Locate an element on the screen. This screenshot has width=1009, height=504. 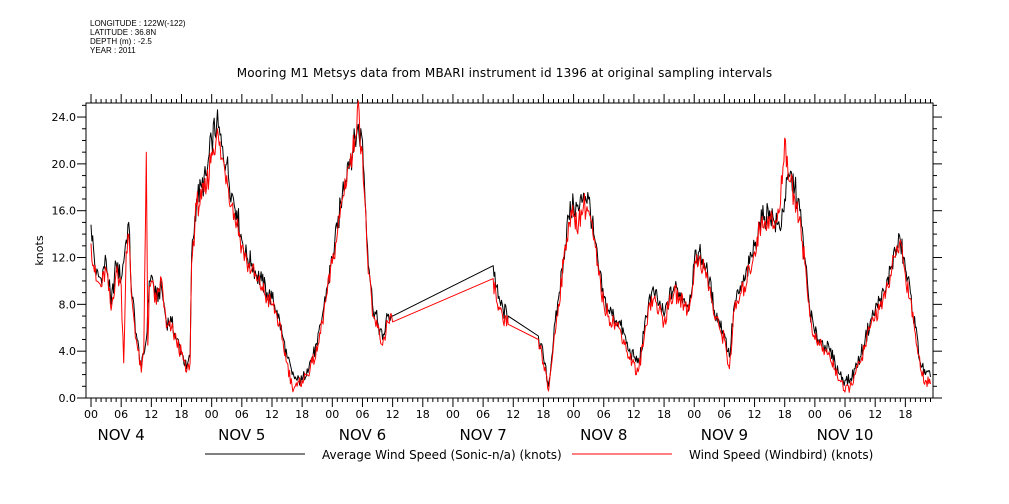
day-label: NOV 5 is located at coordinates (241, 435).